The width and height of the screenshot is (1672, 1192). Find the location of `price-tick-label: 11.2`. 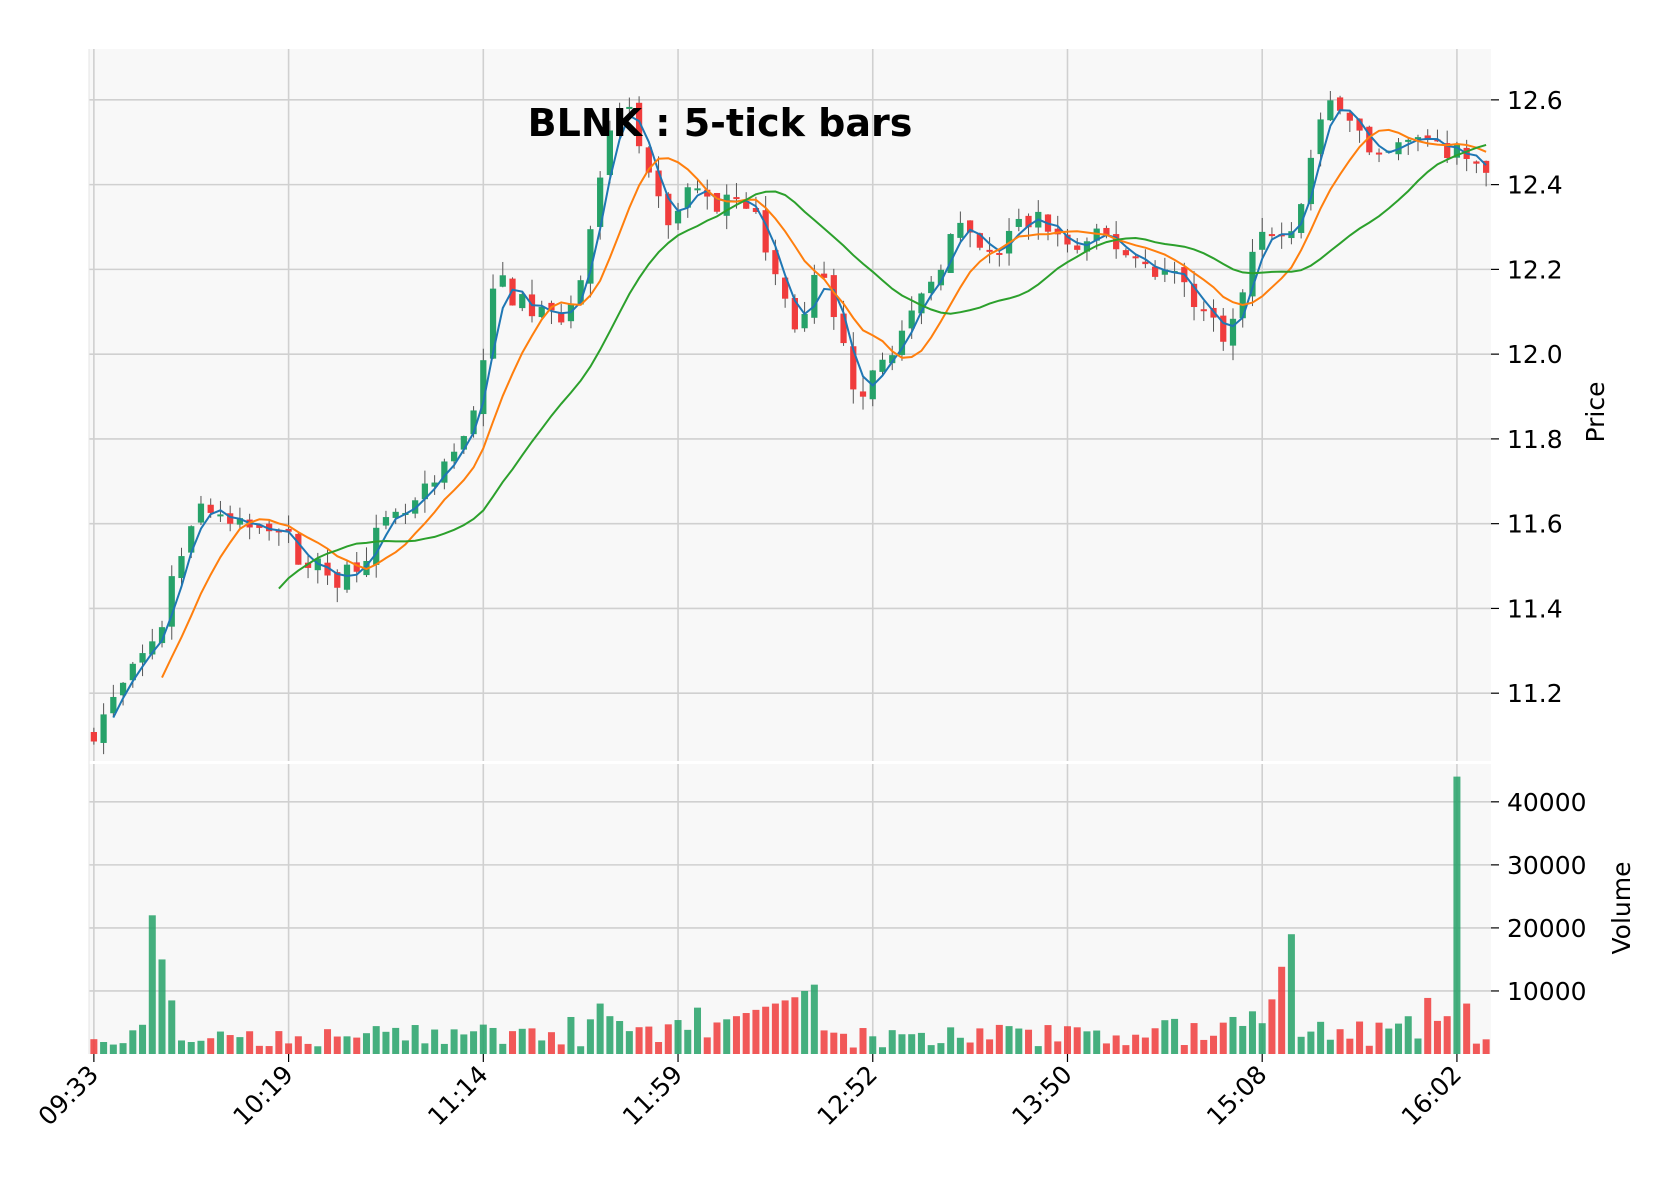

price-tick-label: 11.2 is located at coordinates (1535, 693).